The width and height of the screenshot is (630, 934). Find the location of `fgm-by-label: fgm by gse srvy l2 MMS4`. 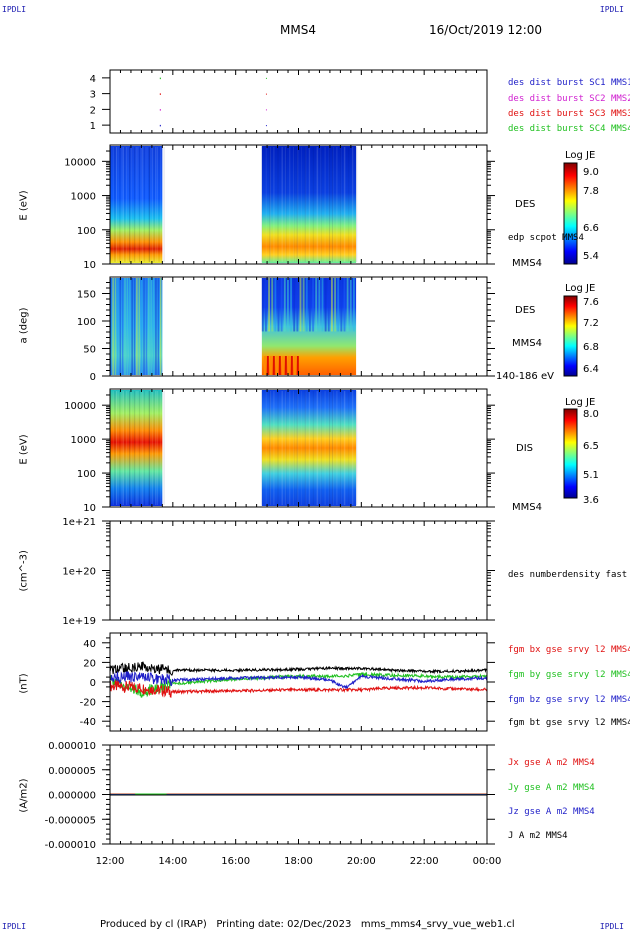

fgm-by-label: fgm by gse srvy l2 MMS4 is located at coordinates (569, 675).